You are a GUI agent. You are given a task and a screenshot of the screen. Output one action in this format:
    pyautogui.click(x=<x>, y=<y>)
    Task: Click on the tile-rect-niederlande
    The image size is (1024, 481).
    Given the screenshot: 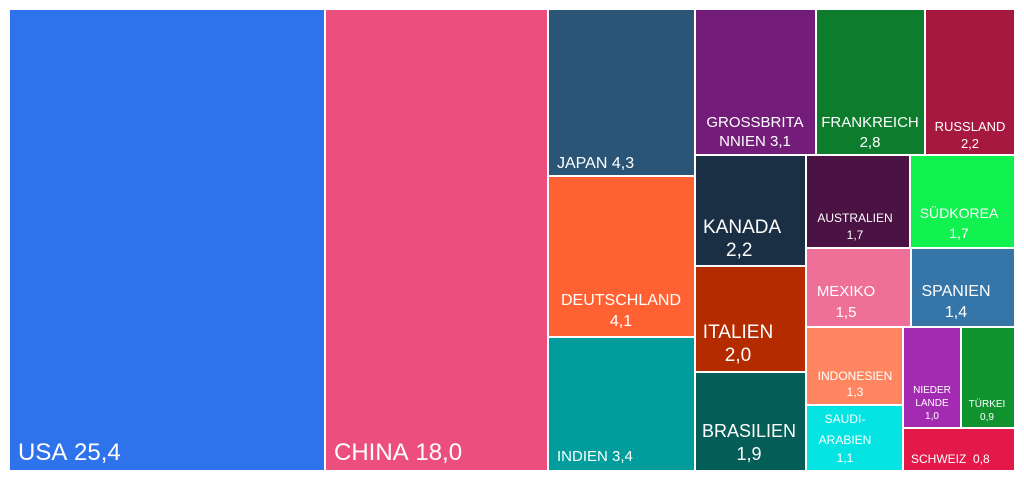 What is the action you would take?
    pyautogui.click(x=932, y=377)
    